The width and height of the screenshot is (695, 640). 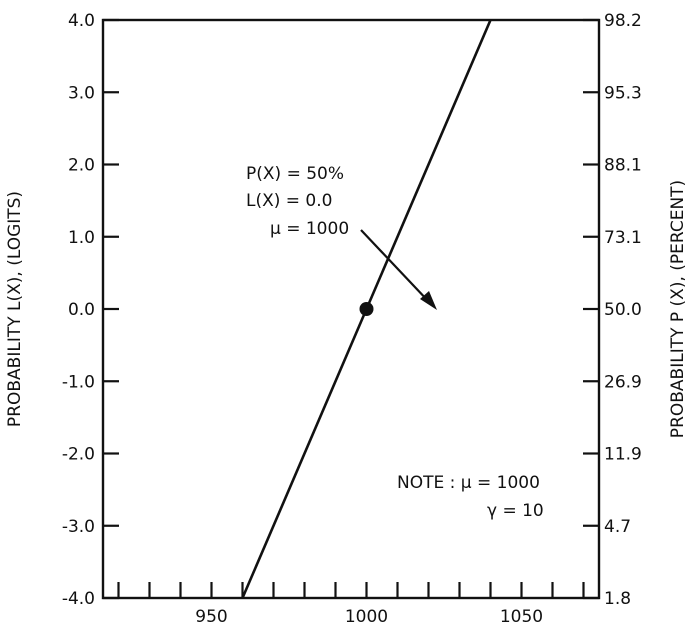 I want to click on x-tick-label-0: 950, so click(x=211, y=617).